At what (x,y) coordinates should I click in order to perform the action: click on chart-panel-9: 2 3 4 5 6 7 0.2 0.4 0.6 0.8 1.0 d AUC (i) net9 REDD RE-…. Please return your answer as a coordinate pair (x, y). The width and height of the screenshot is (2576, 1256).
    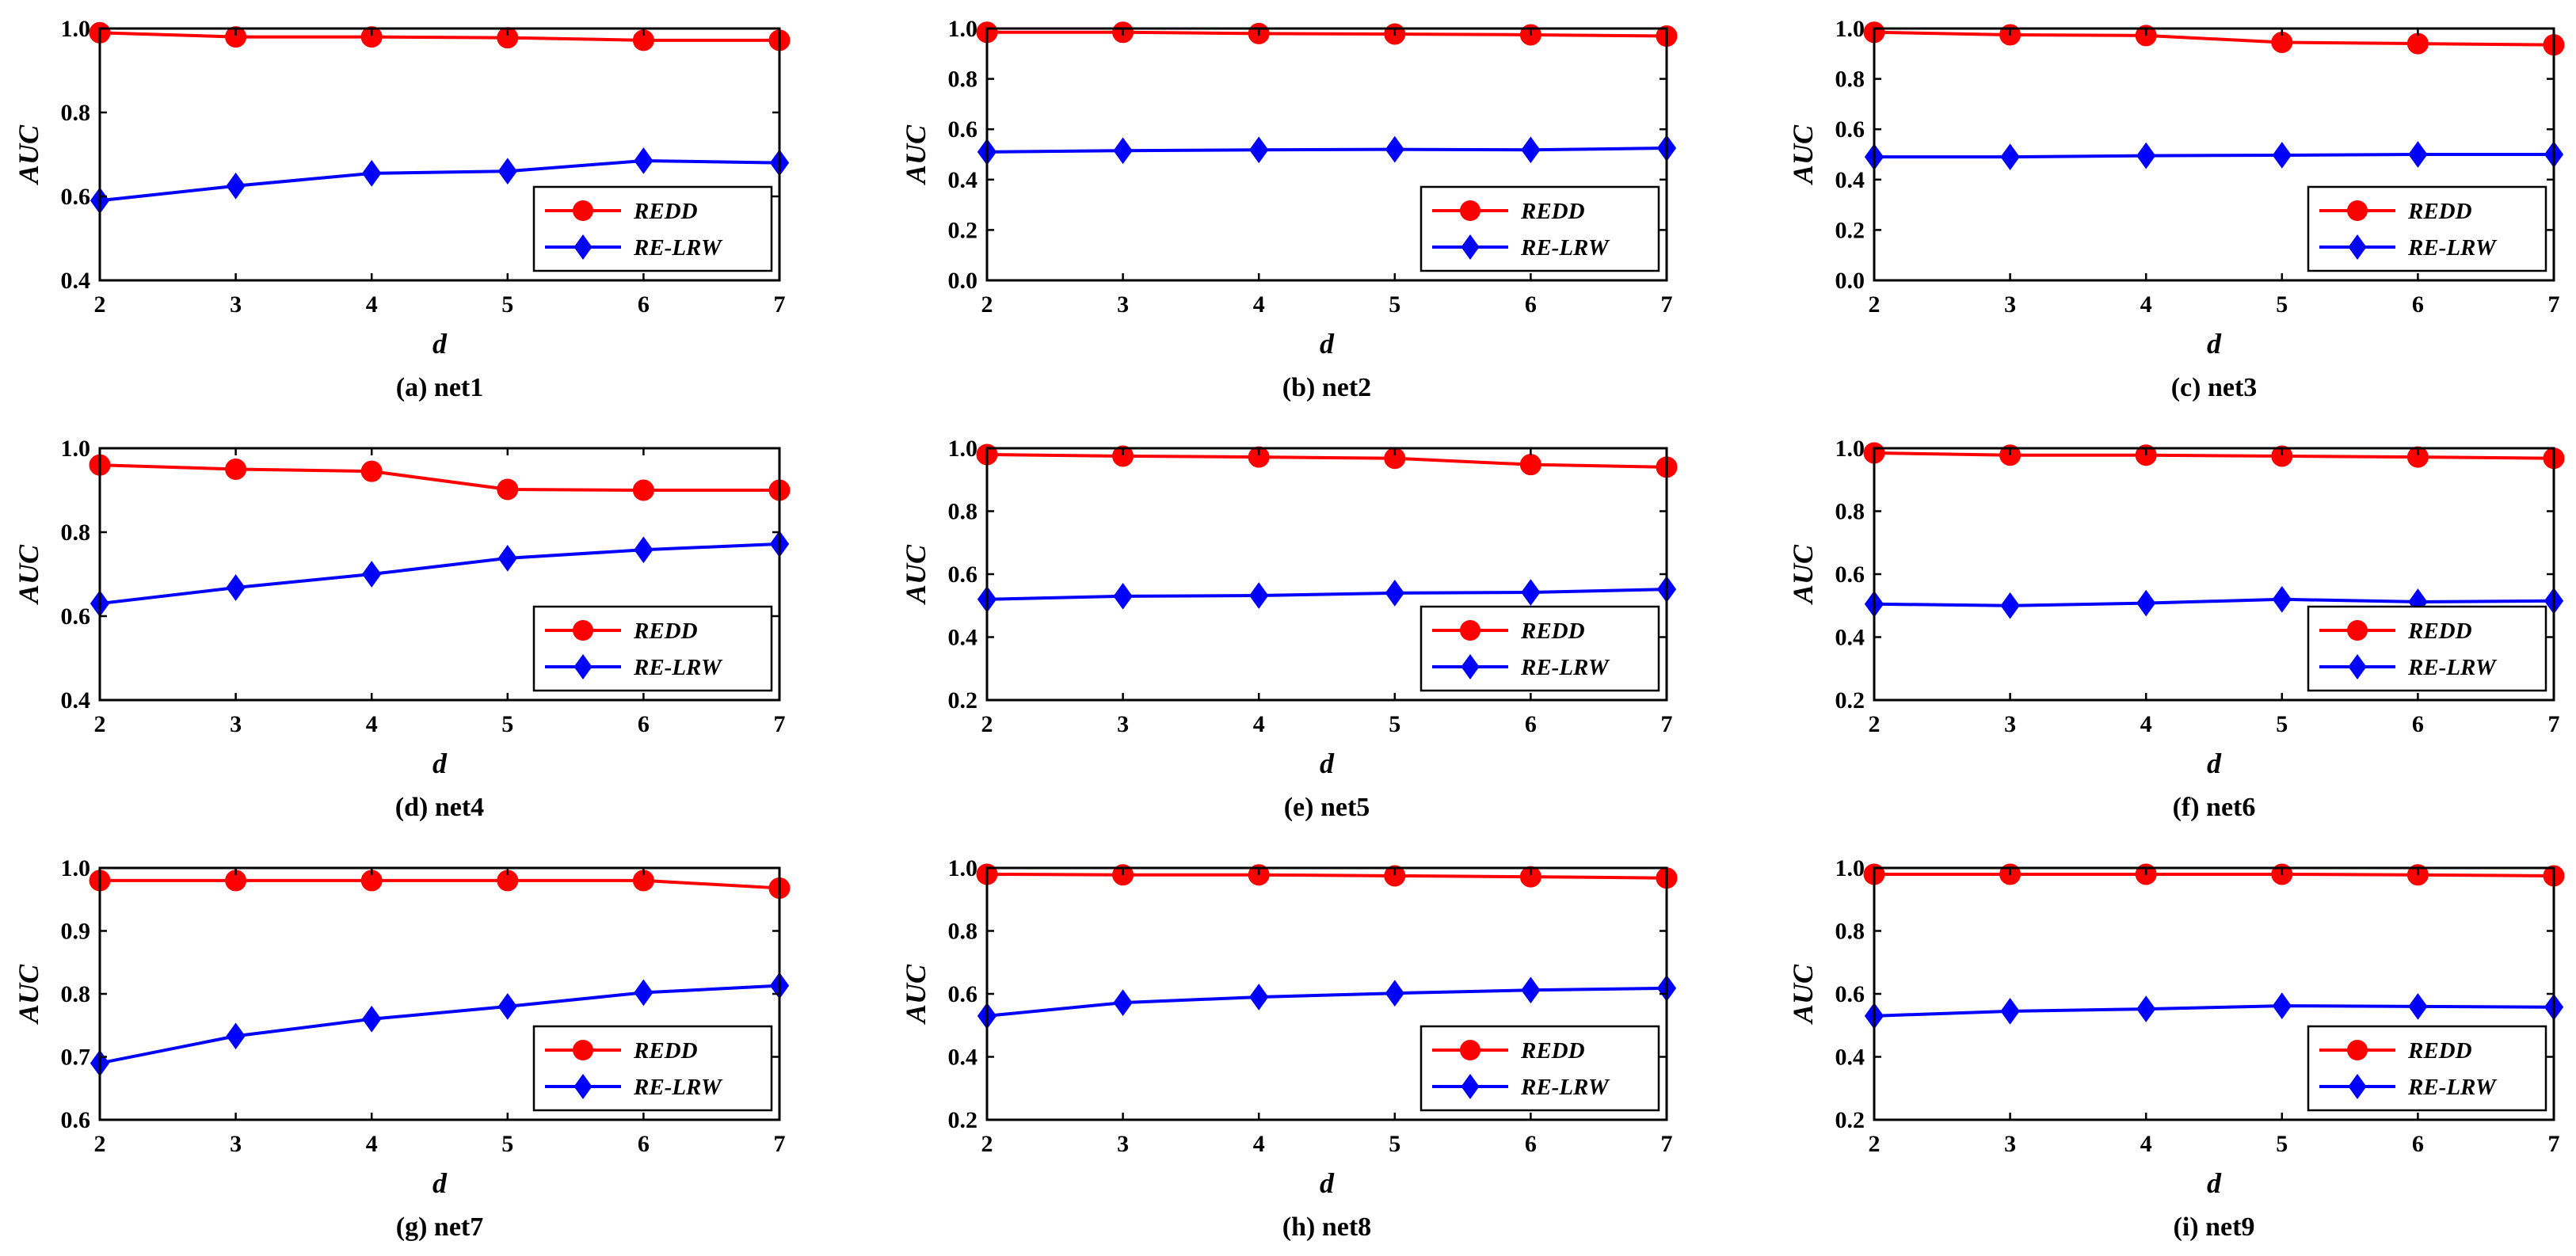
    Looking at the image, I should click on (2176, 1048).